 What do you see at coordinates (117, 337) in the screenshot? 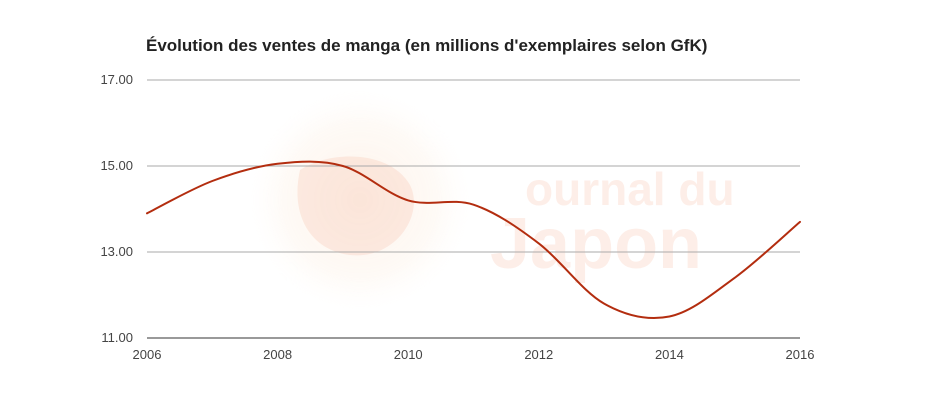
I see `y-tick-label: 11.00` at bounding box center [117, 337].